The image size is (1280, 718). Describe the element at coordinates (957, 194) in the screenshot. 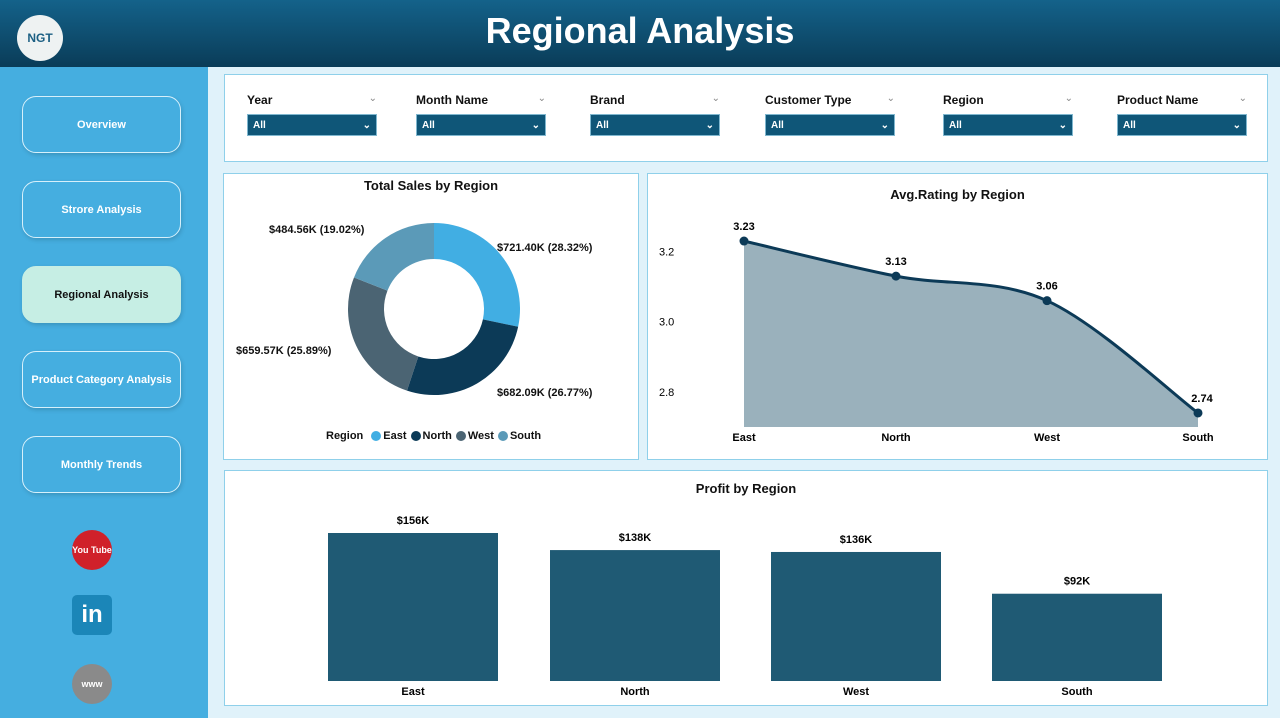

I see `chart-title: Avg.Rating by Region` at that location.